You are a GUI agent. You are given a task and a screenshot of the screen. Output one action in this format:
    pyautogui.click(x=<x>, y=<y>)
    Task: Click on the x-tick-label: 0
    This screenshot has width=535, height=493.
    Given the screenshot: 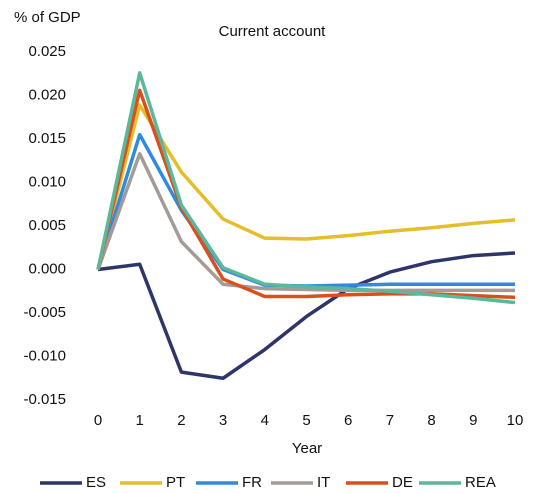 What is the action you would take?
    pyautogui.click(x=98, y=420)
    